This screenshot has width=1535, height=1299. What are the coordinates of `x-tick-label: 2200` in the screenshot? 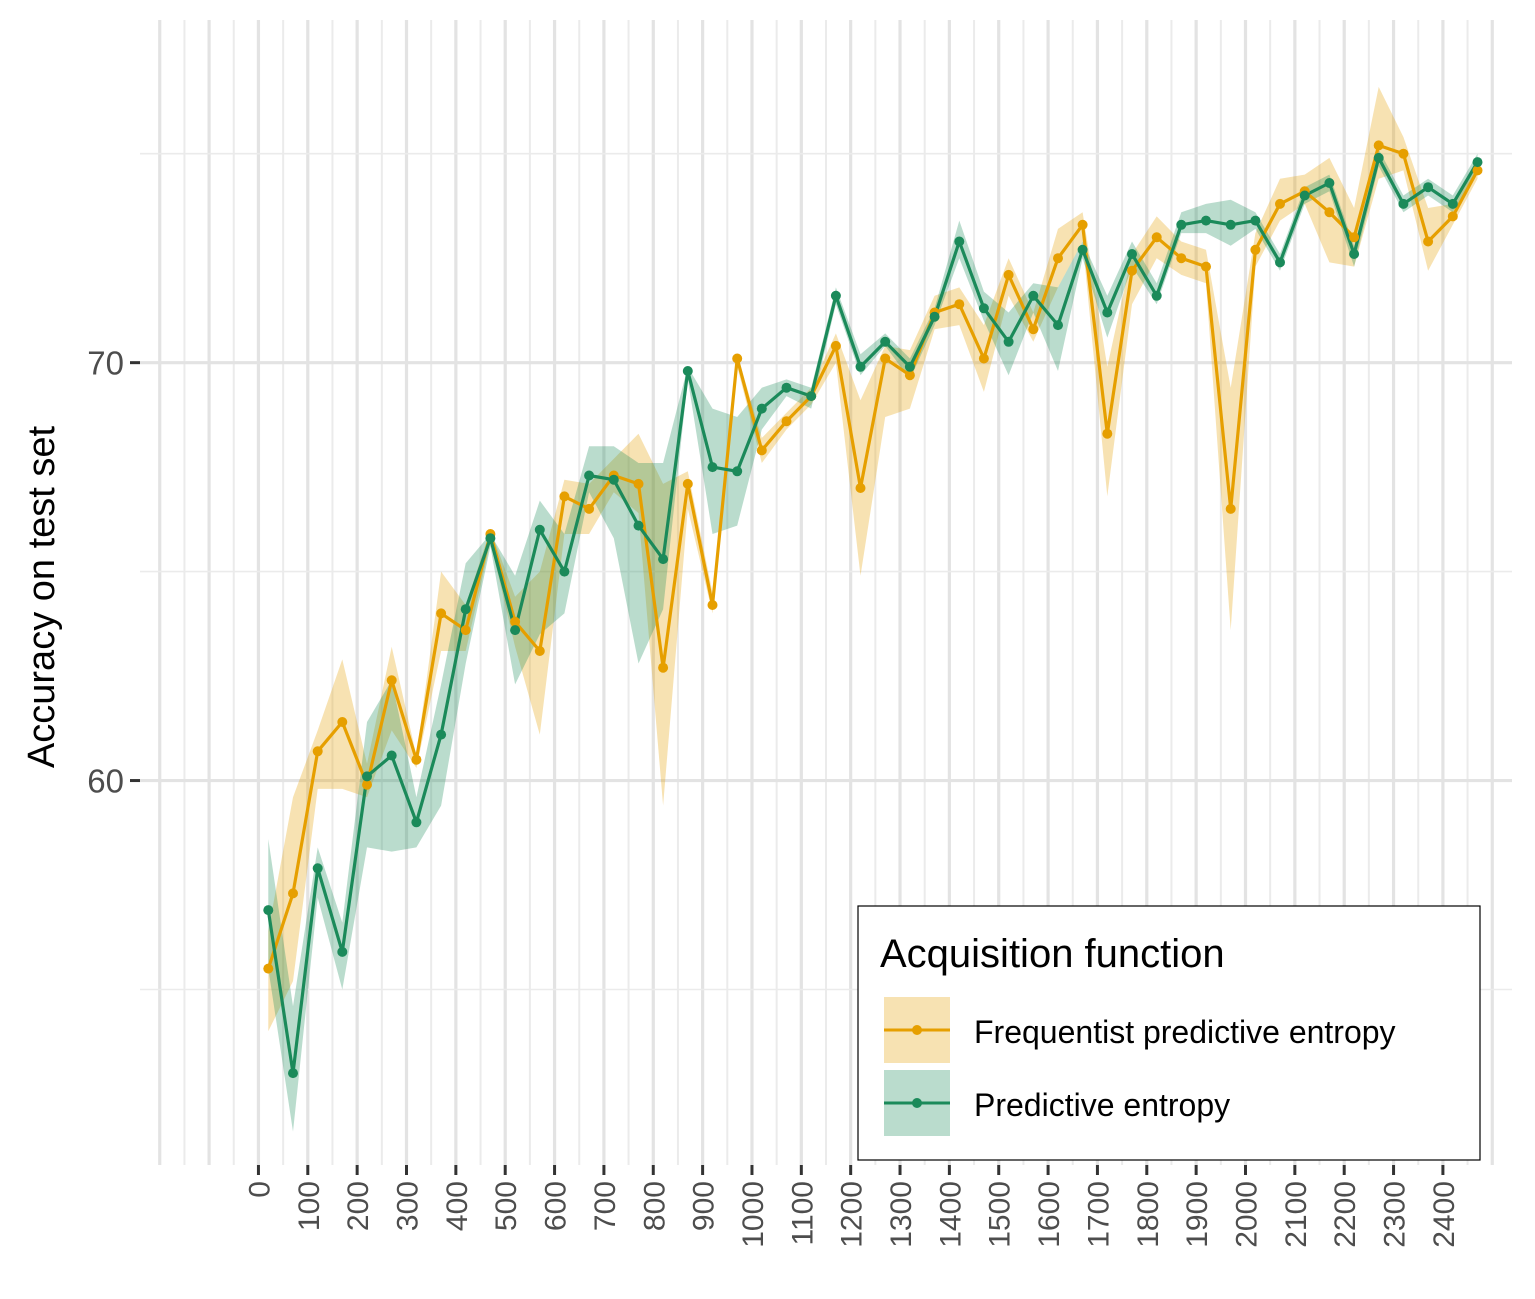 It's located at (1345, 1214).